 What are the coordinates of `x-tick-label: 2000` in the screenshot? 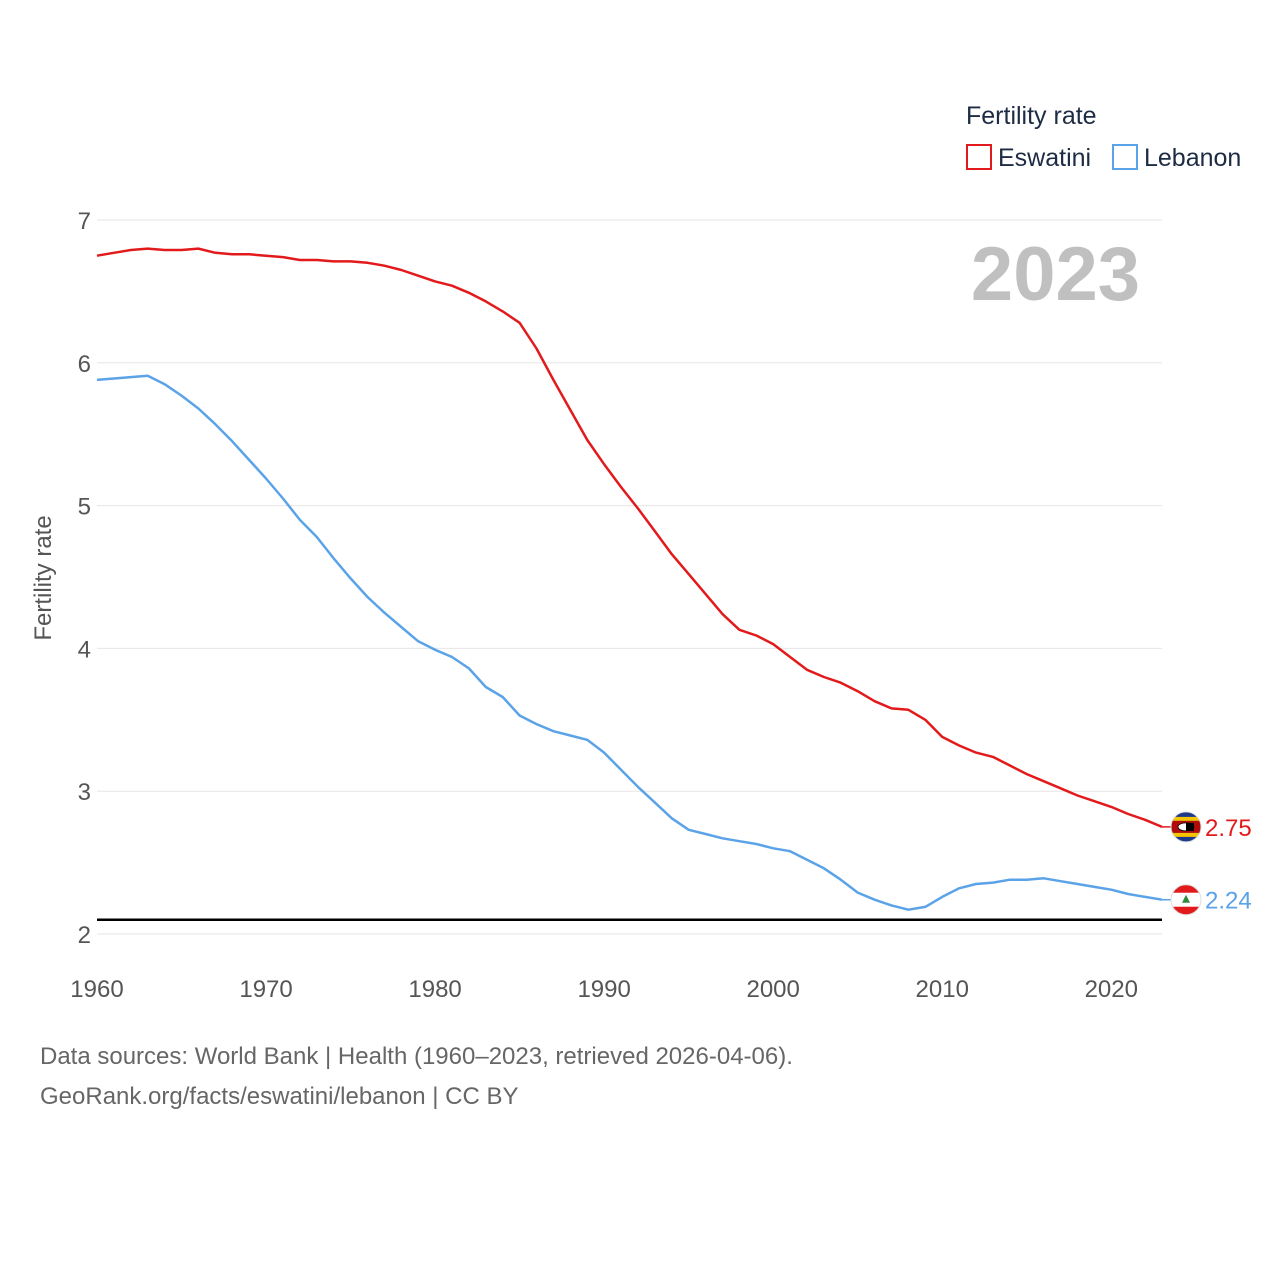 It's located at (772, 989).